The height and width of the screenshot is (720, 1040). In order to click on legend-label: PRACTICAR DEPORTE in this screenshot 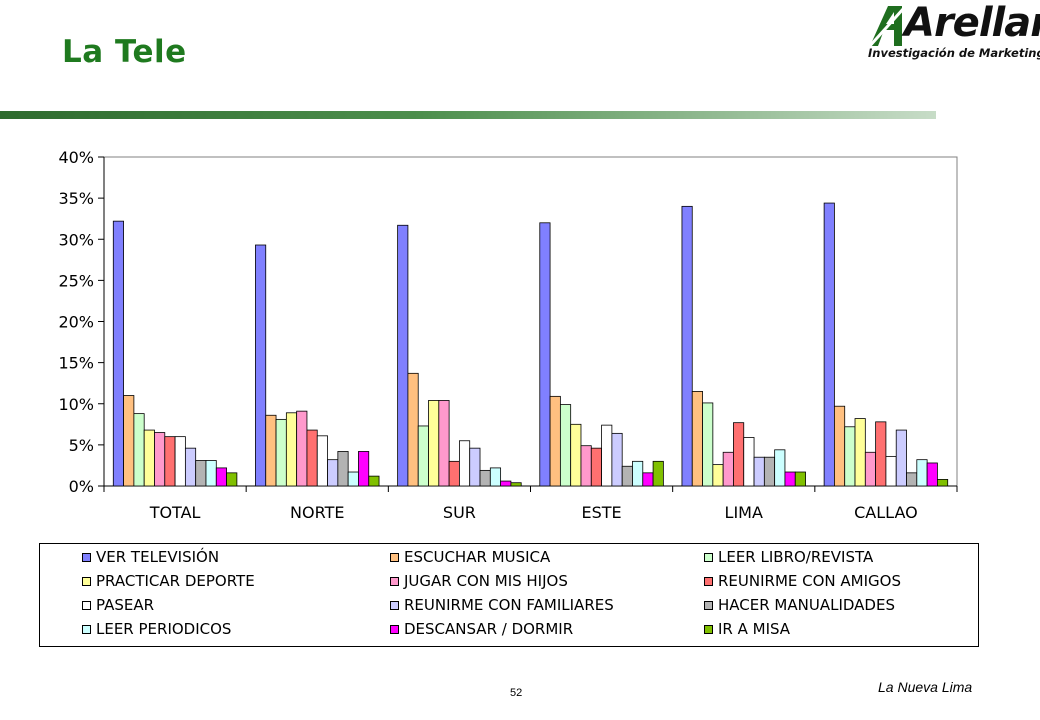, I will do `click(175, 581)`.